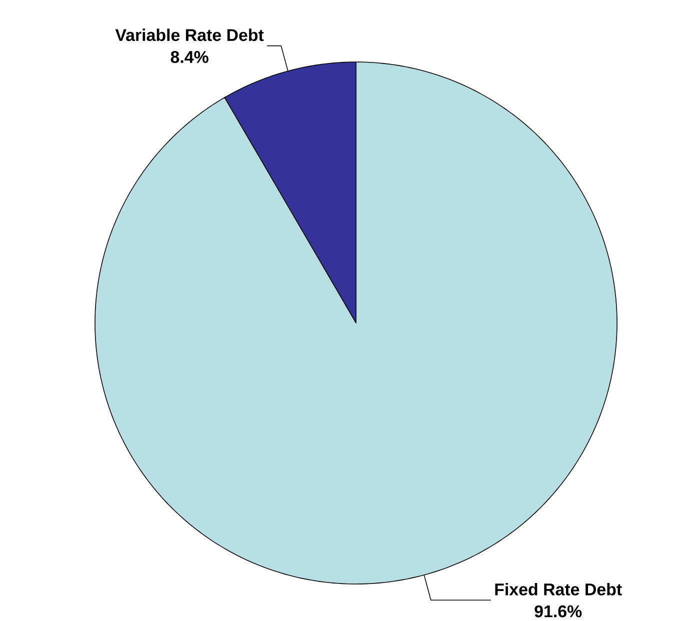 The width and height of the screenshot is (694, 621). I want to click on slice-label: Fixed Rate Debt, so click(558, 589).